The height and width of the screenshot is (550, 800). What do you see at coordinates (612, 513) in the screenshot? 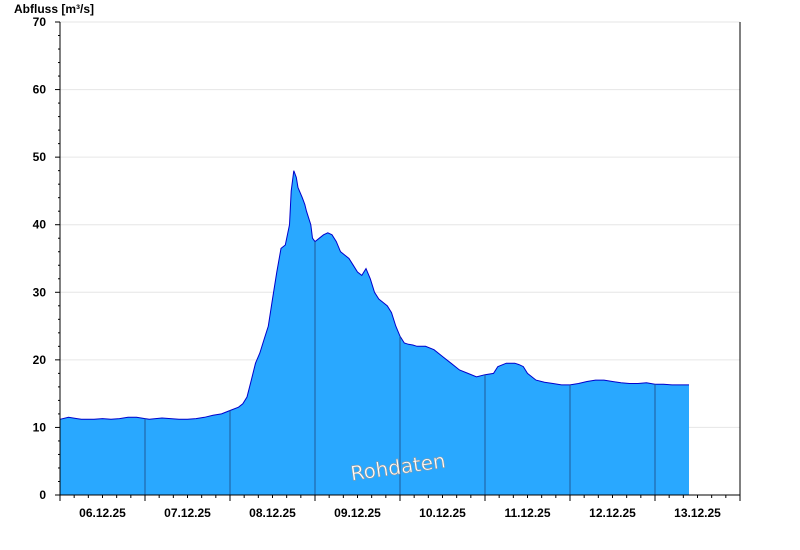
I see `x-tick-label: 12.12.25` at bounding box center [612, 513].